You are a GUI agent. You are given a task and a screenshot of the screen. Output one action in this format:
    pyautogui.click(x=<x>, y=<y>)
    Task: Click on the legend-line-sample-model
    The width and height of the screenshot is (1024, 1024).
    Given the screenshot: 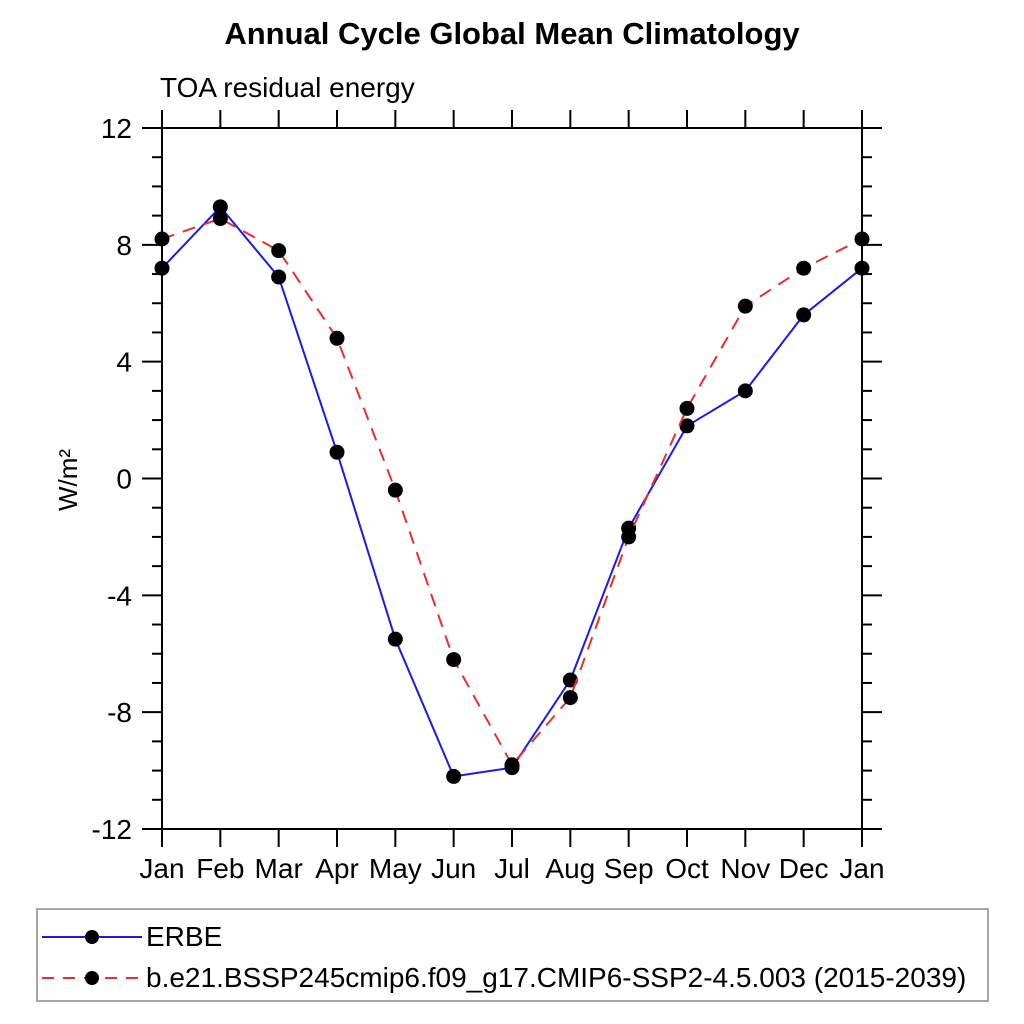 What is the action you would take?
    pyautogui.click(x=92, y=978)
    